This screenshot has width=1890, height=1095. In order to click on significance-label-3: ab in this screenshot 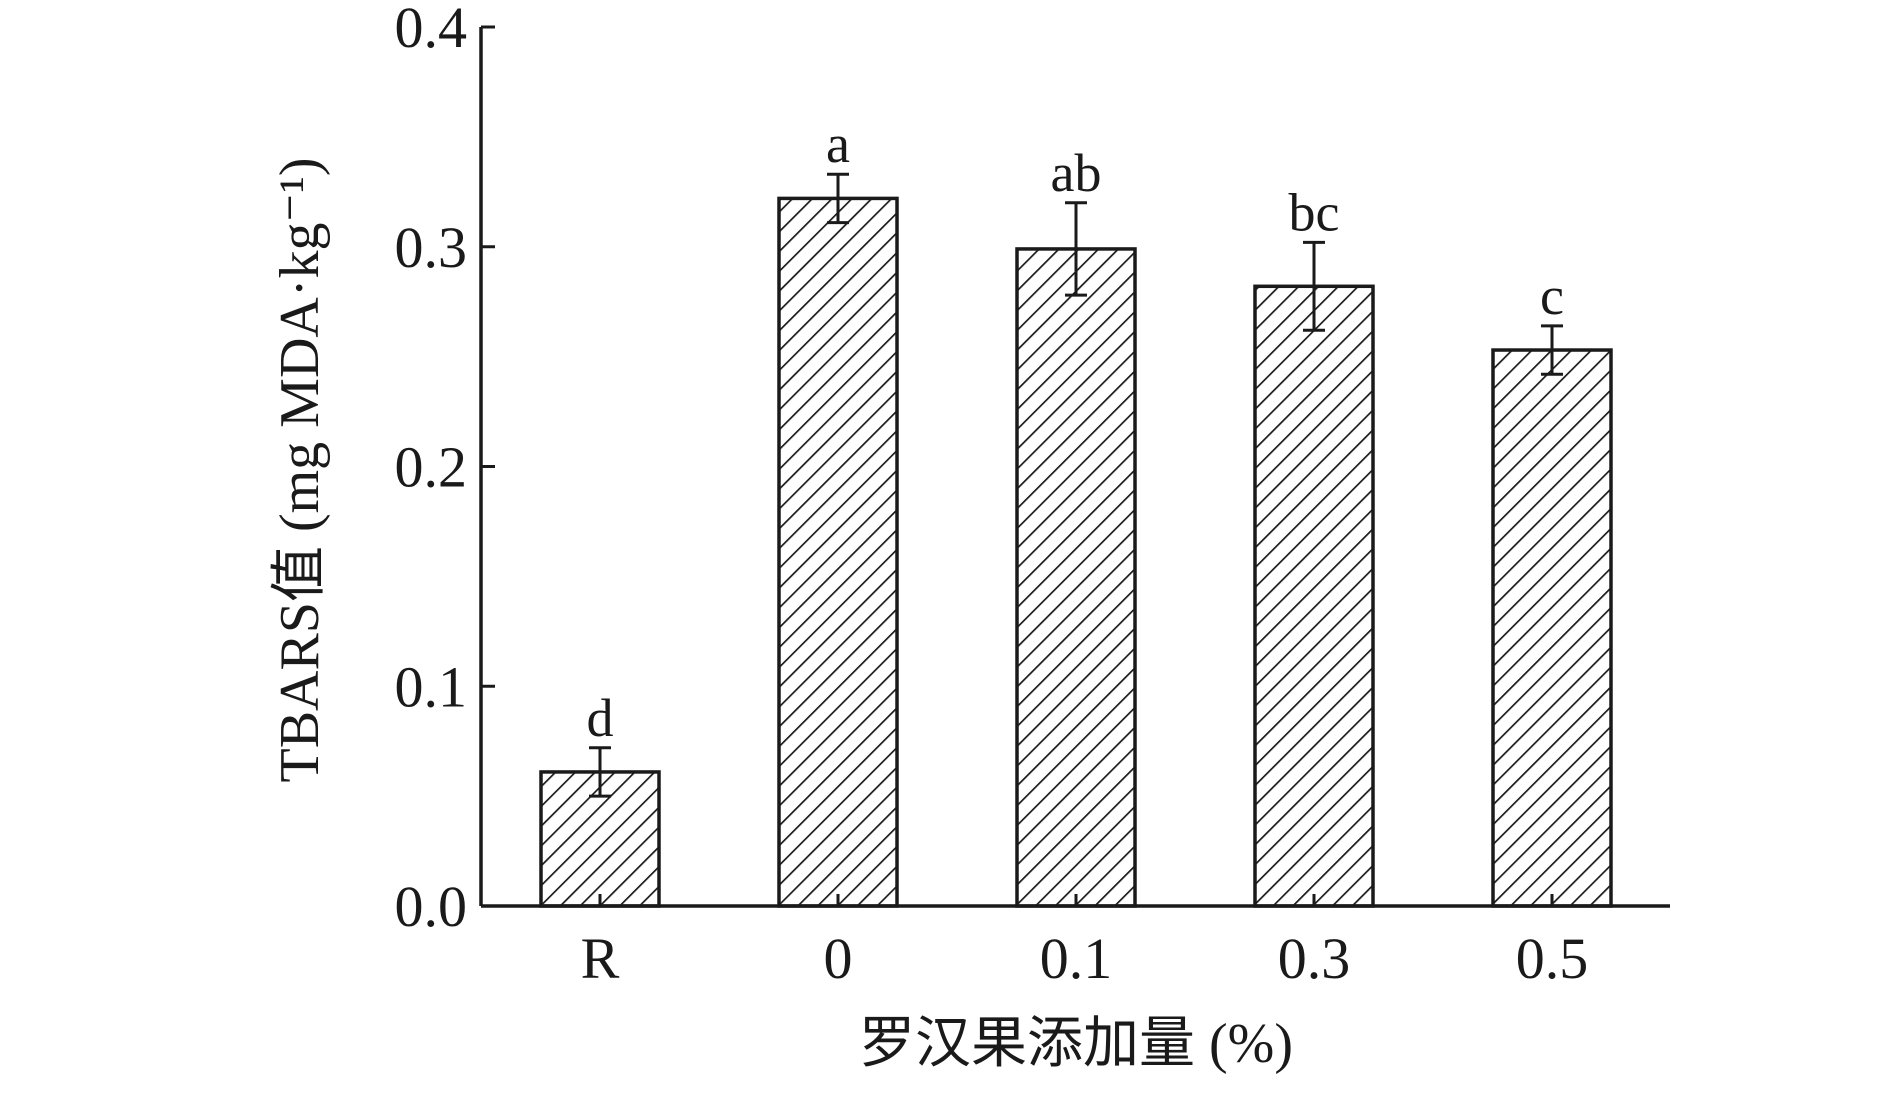, I will do `click(1076, 173)`.